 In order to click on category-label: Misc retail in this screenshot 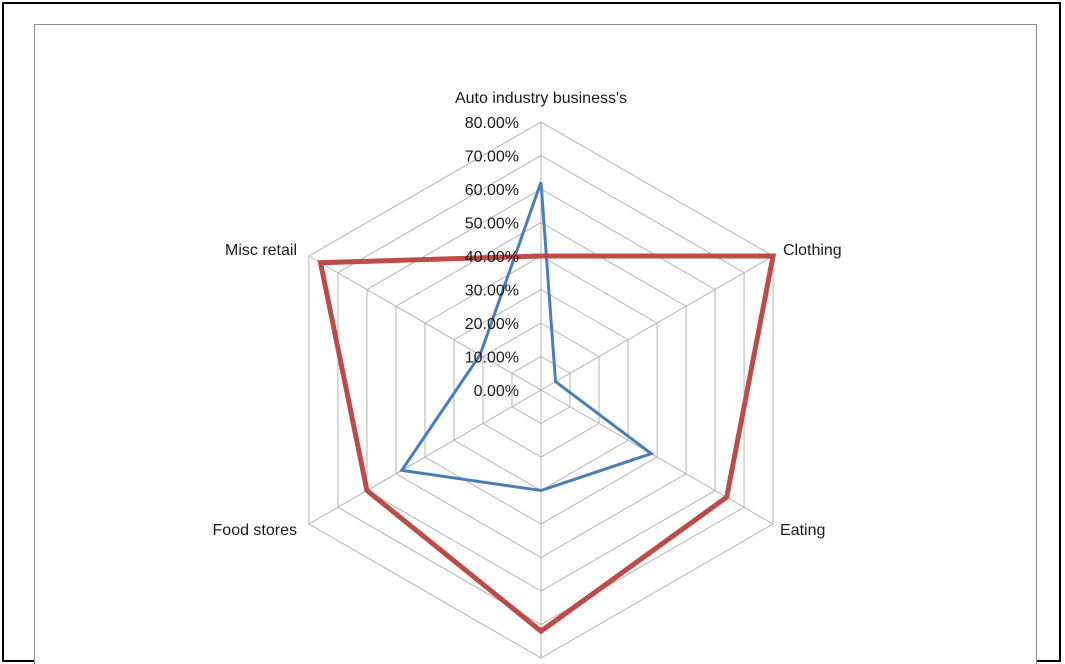, I will do `click(261, 250)`.